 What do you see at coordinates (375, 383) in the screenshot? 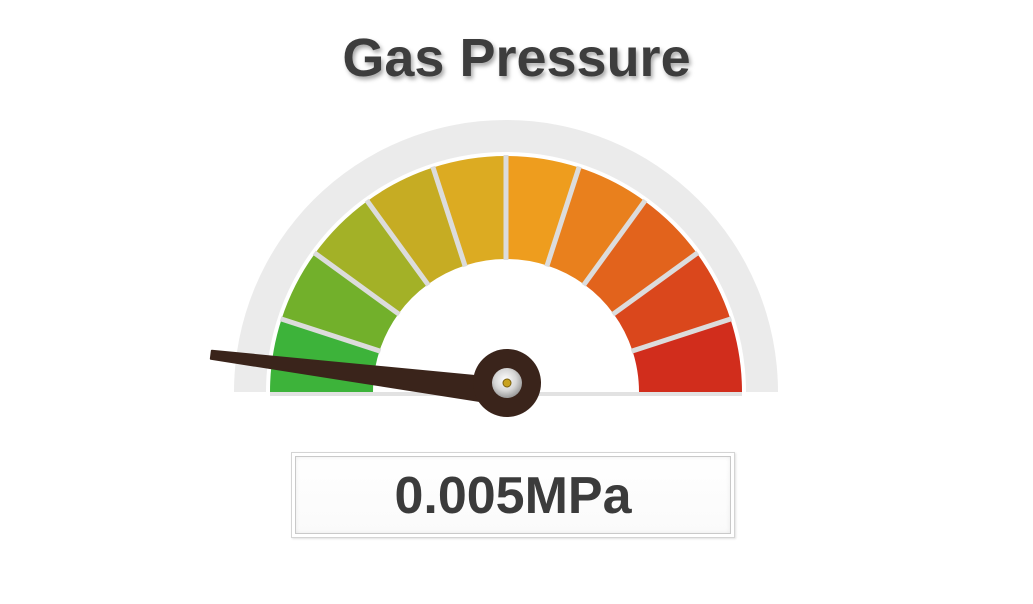
I see `gauge-needle` at bounding box center [375, 383].